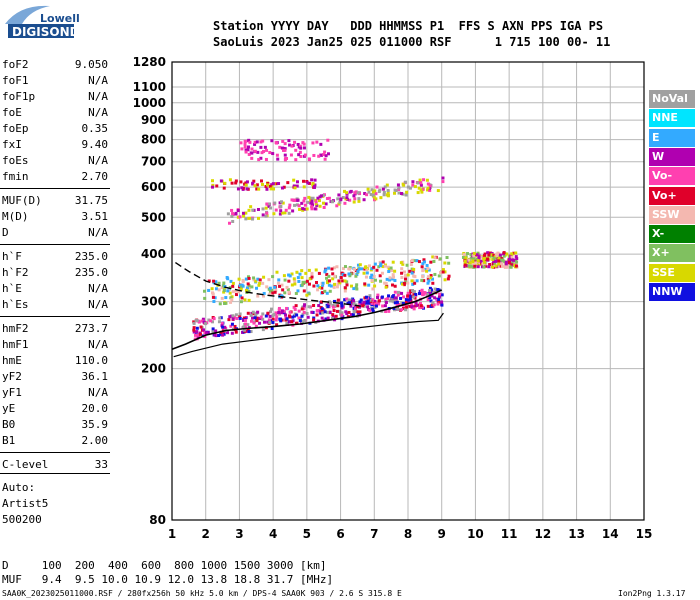  What do you see at coordinates (644, 534) in the screenshot?
I see `x-tick-label: 15` at bounding box center [644, 534].